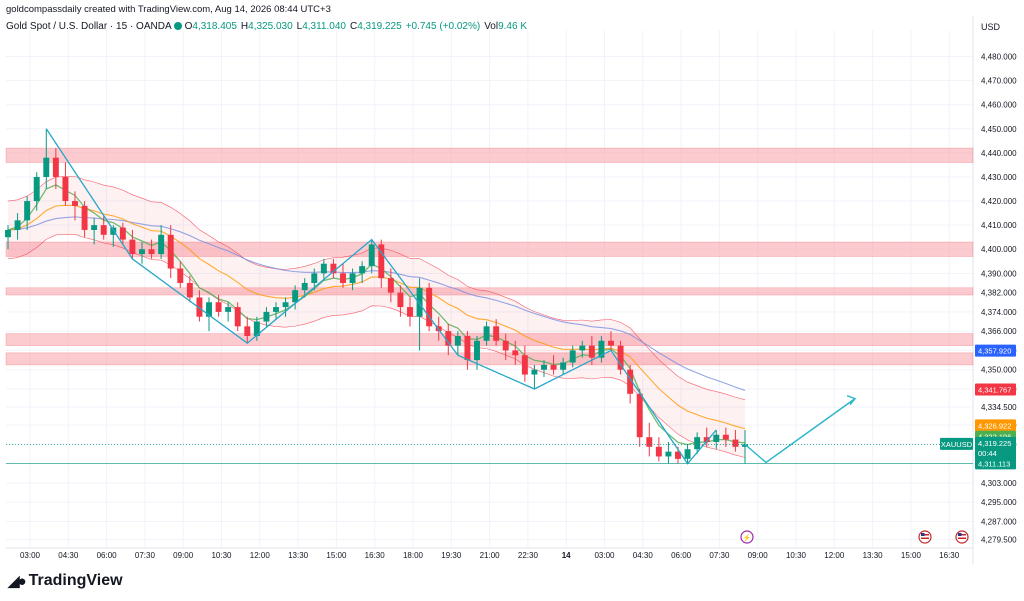 The height and width of the screenshot is (601, 1024). Describe the element at coordinates (643, 555) in the screenshot. I see `time-tick-label: 04:30` at that location.